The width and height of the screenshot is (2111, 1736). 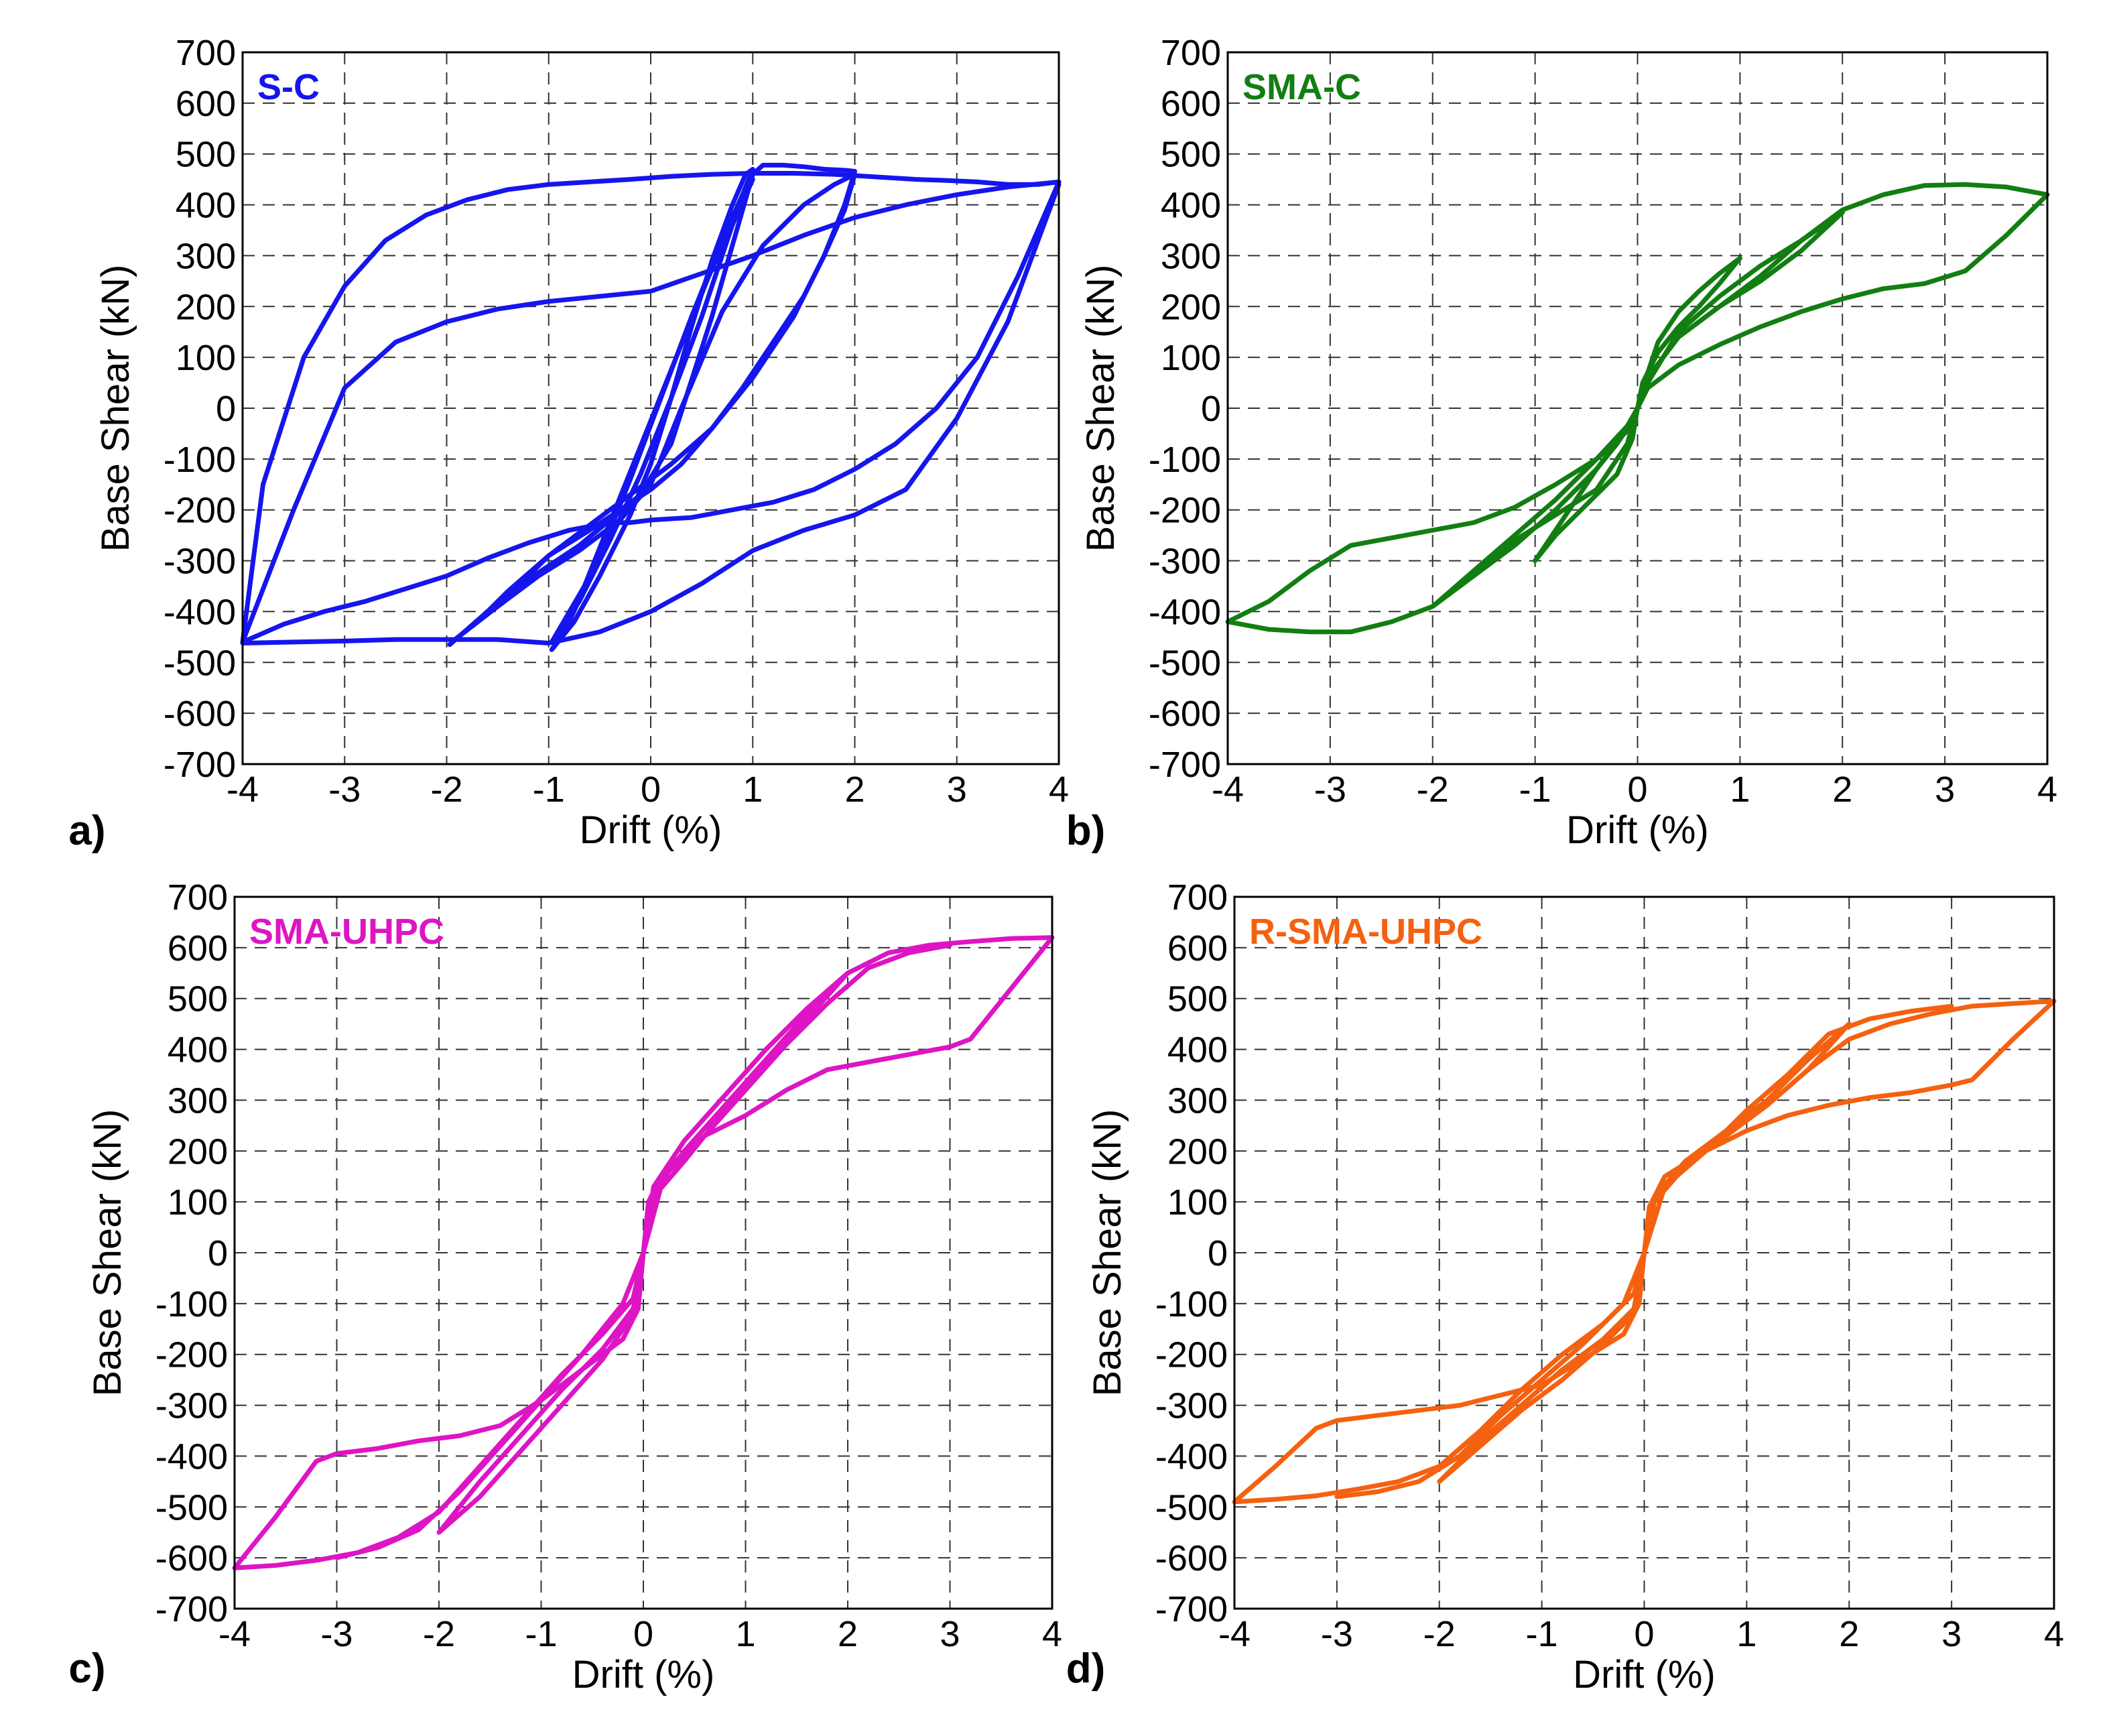 I want to click on chart-title: SMA-C, so click(x=1301, y=87).